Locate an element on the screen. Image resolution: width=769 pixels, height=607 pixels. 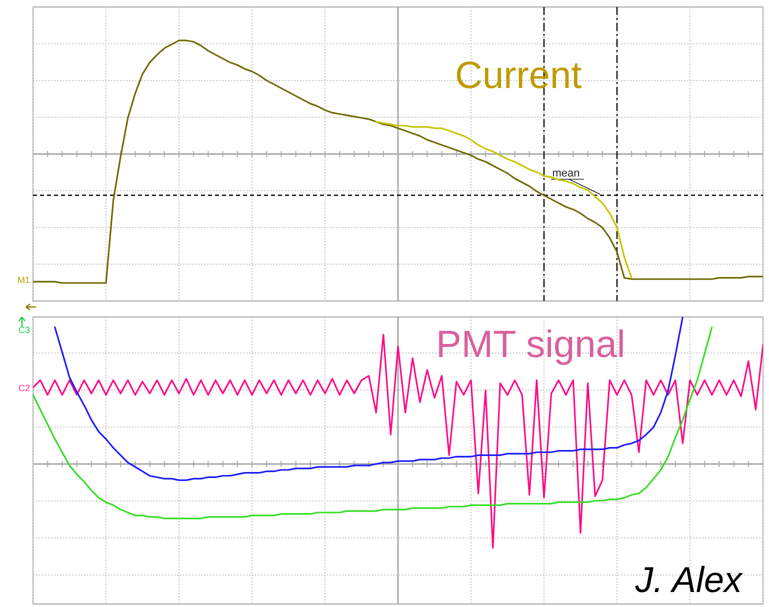
text: C2 is located at coordinates (24, 388).